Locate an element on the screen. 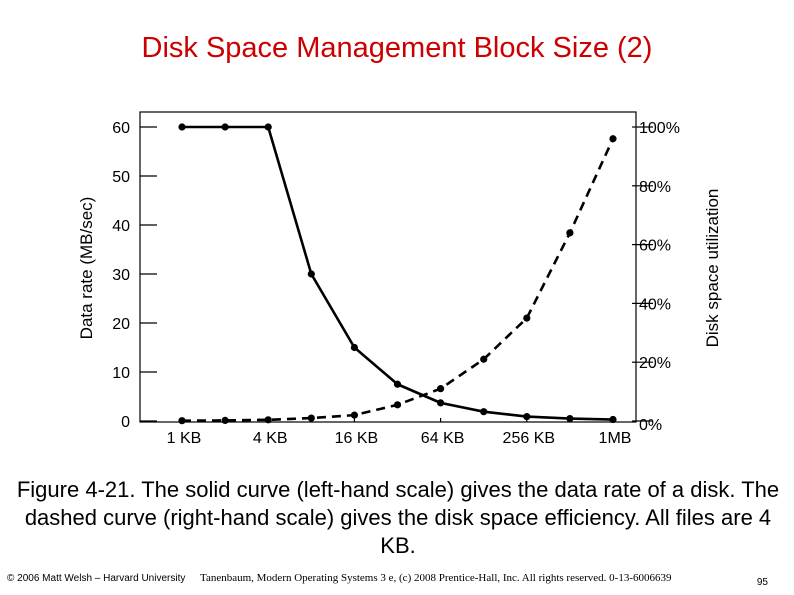 The width and height of the screenshot is (794, 595). x-tick-label: 4 KB is located at coordinates (270, 438).